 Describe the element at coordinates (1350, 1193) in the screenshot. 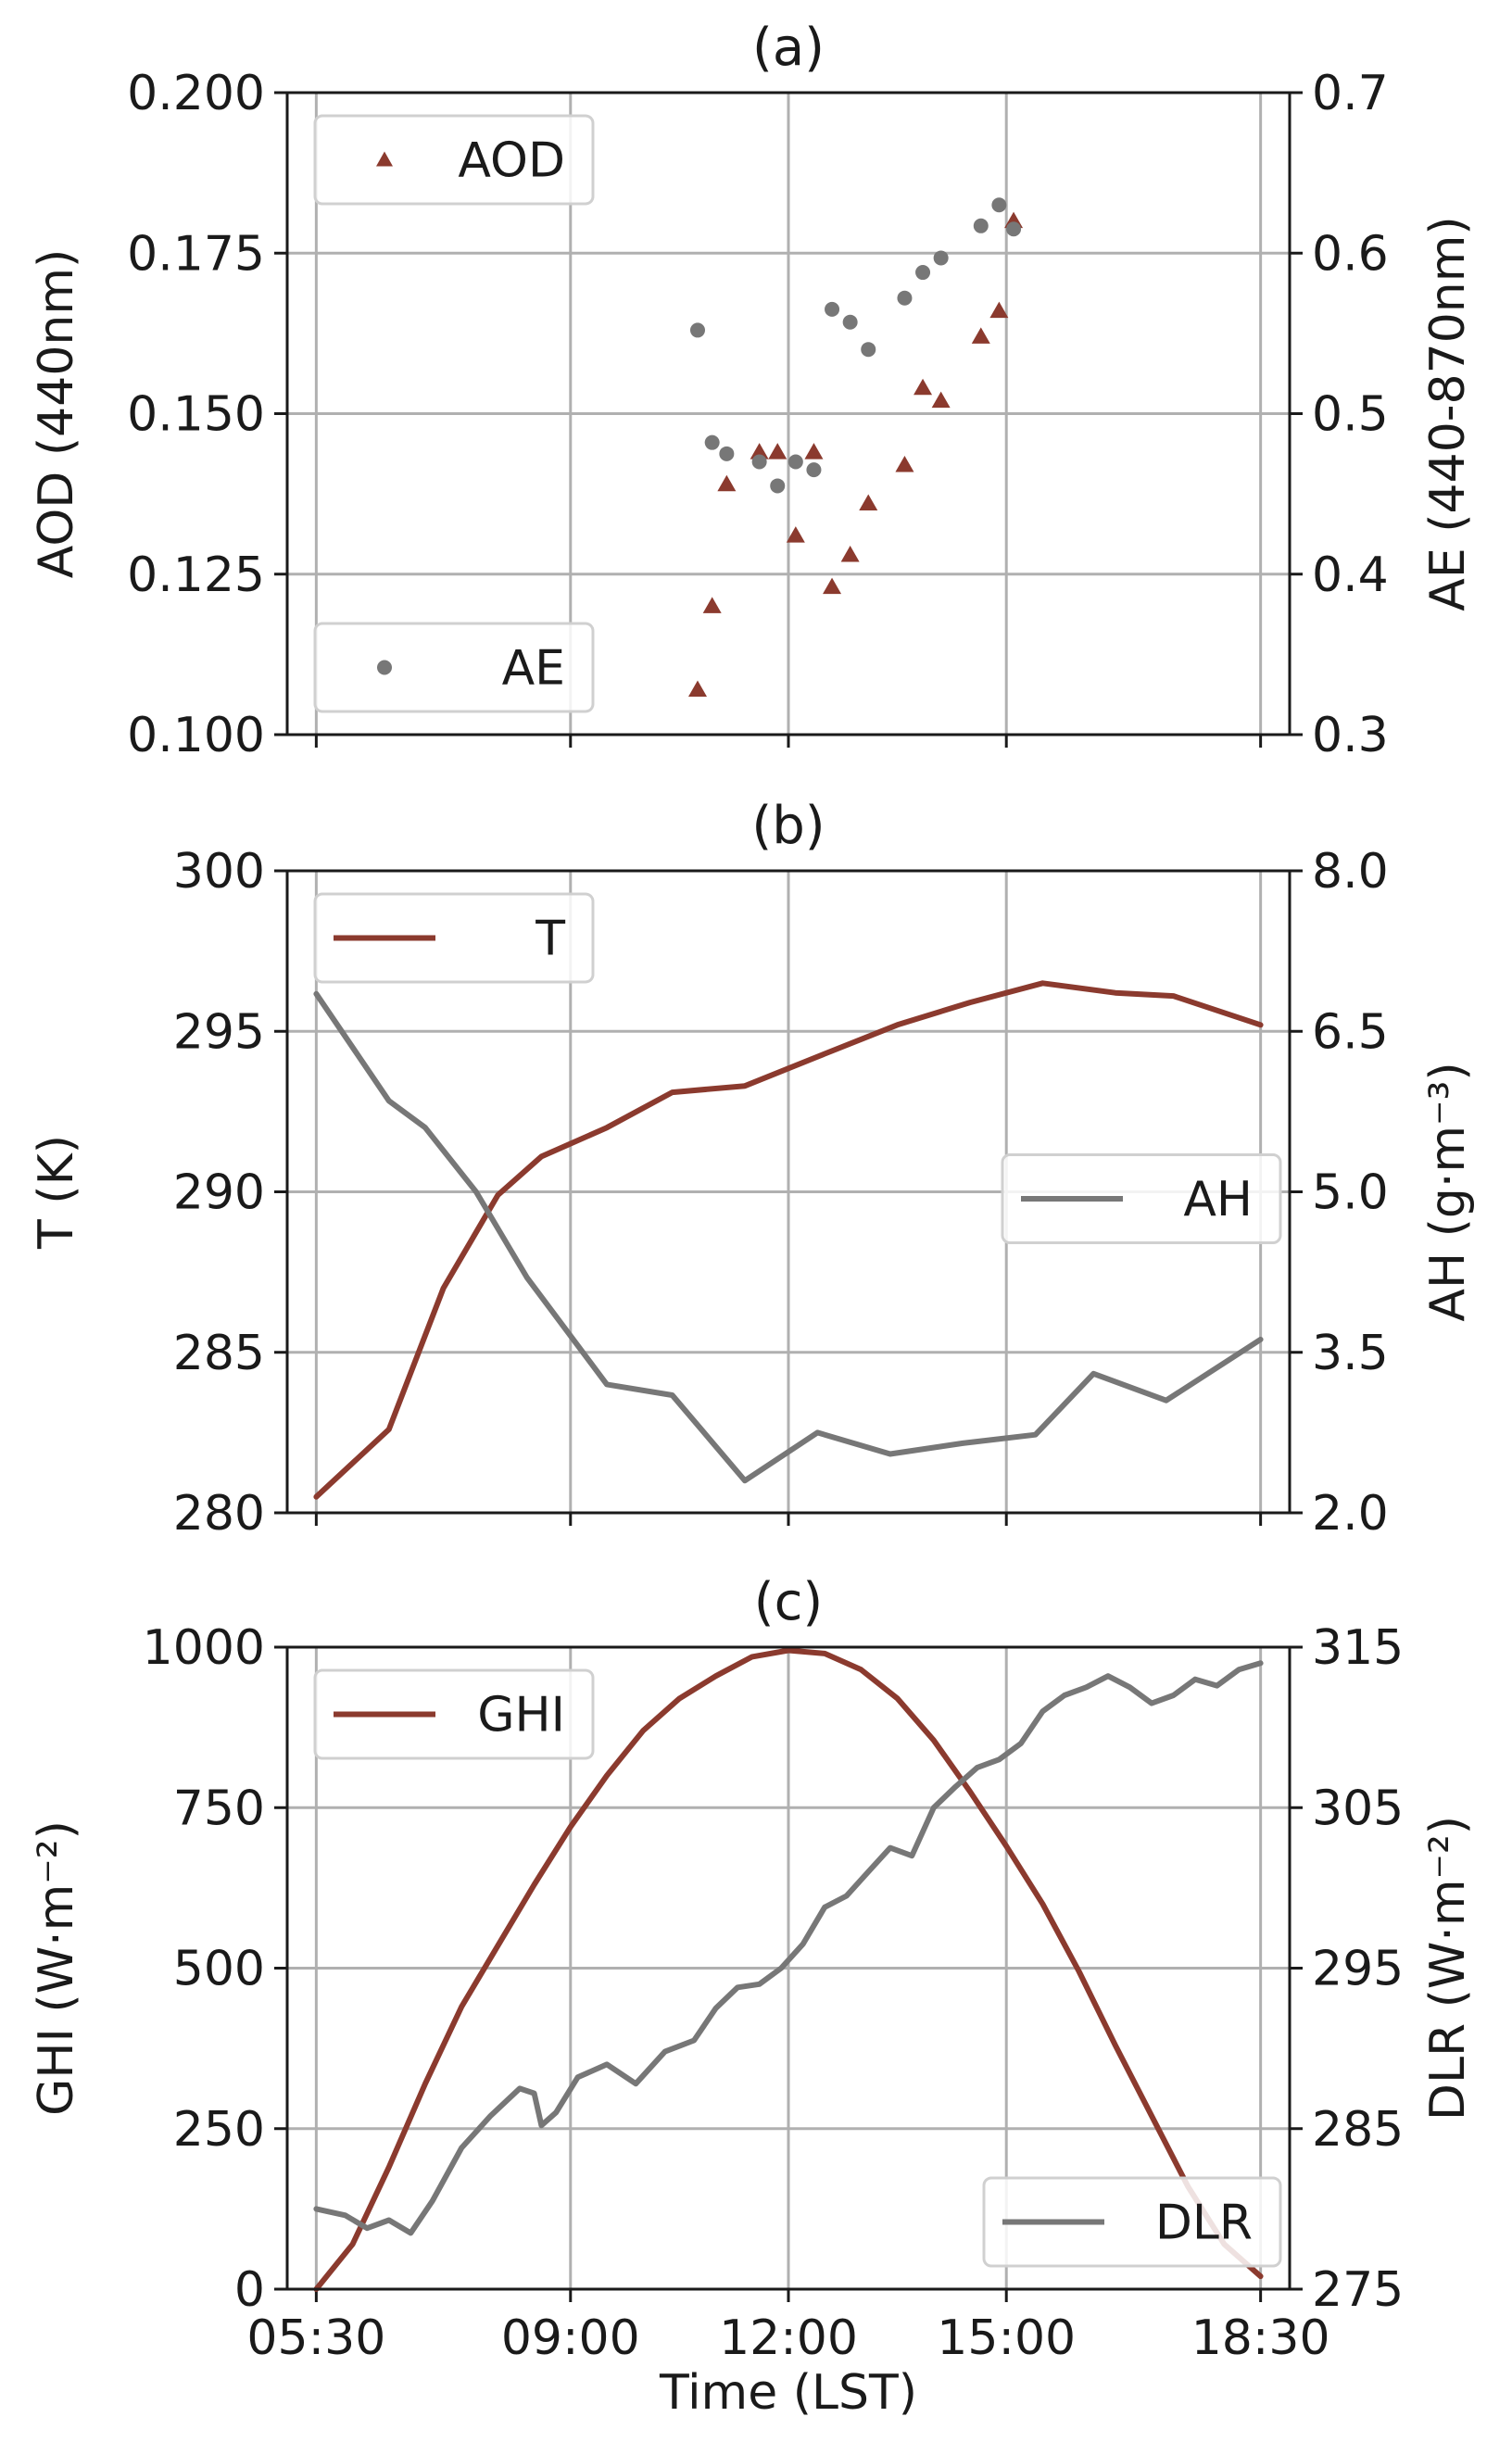

I see `y-right-tick-label: 5.0` at that location.